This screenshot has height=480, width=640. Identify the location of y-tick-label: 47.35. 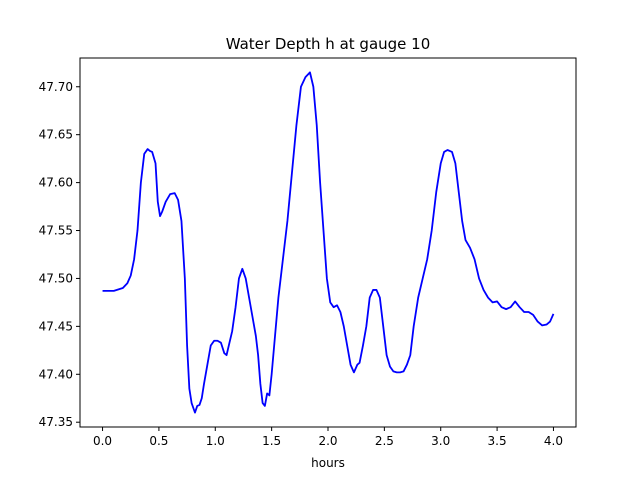
(56, 422).